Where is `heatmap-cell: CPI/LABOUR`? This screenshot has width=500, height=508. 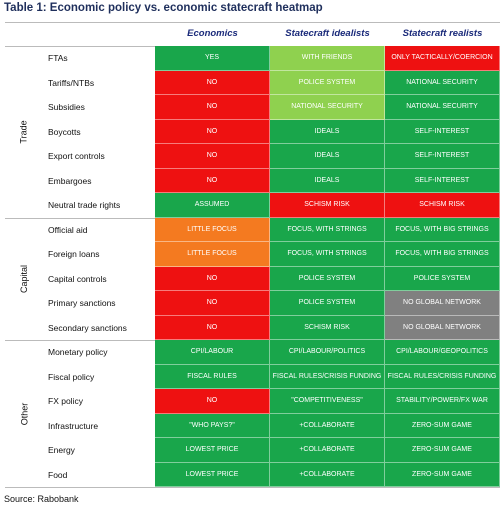
heatmap-cell: CPI/LABOUR is located at coordinates (212, 352).